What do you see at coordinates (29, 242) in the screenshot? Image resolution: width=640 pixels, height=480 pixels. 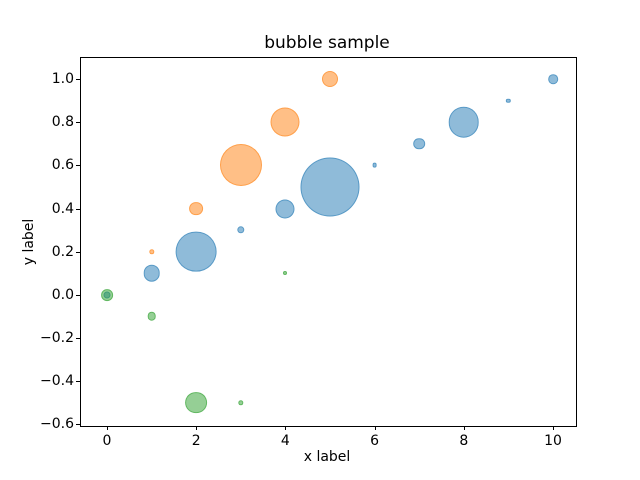 I see `y-axis-label: y label` at bounding box center [29, 242].